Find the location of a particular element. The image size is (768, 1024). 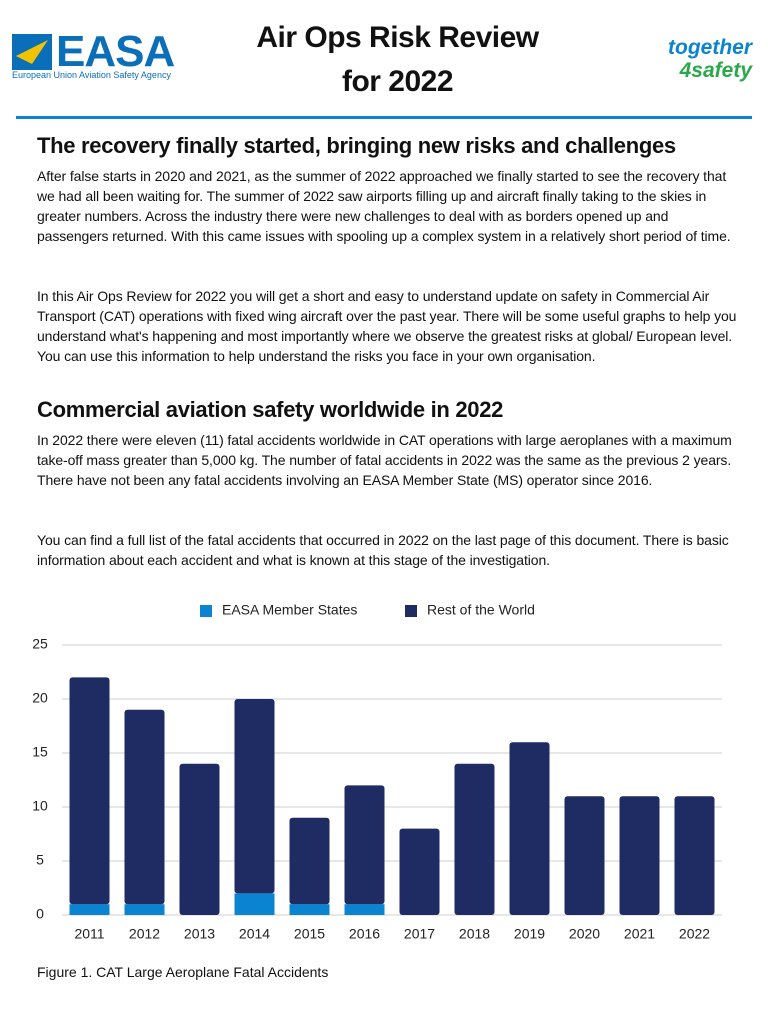

x-tick-label: 2022 is located at coordinates (694, 934).